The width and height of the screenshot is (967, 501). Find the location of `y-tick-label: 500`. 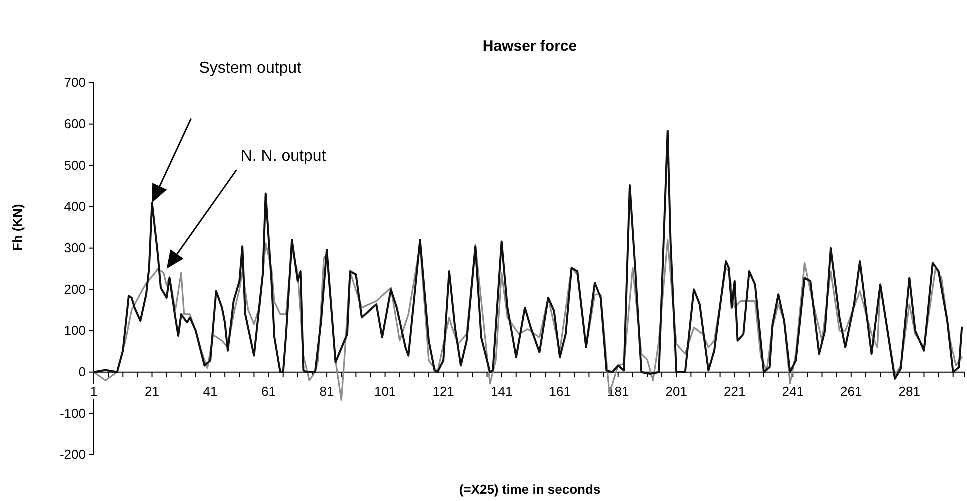

y-tick-label: 500 is located at coordinates (75, 165).